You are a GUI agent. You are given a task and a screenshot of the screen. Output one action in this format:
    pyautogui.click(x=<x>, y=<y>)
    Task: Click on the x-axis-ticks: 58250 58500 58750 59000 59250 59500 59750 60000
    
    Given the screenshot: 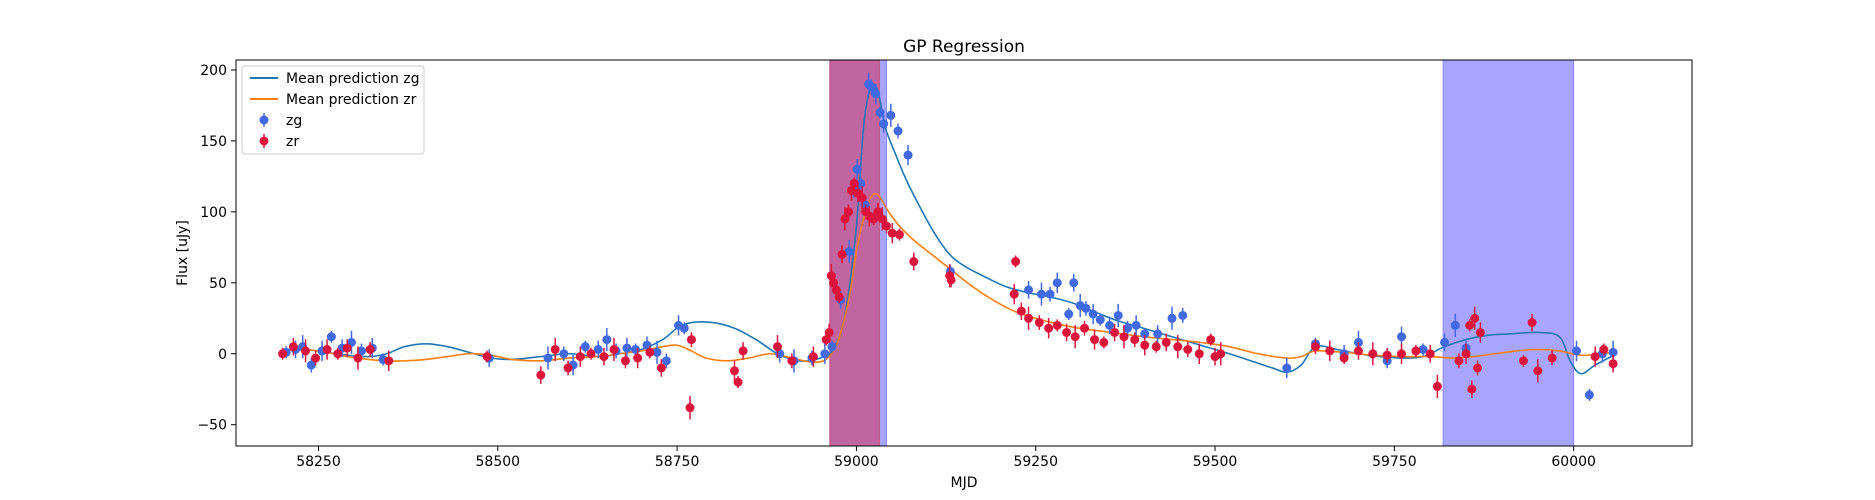 What is the action you would take?
    pyautogui.click(x=946, y=458)
    